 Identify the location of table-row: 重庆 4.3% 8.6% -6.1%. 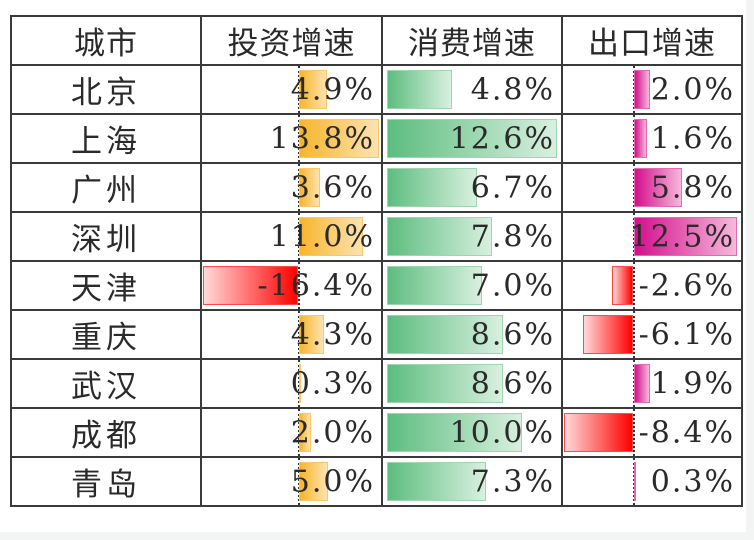
(376, 334).